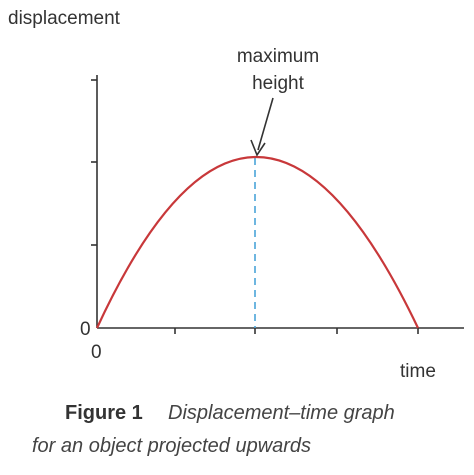  What do you see at coordinates (265, 124) in the screenshot?
I see `arrow-shaft` at bounding box center [265, 124].